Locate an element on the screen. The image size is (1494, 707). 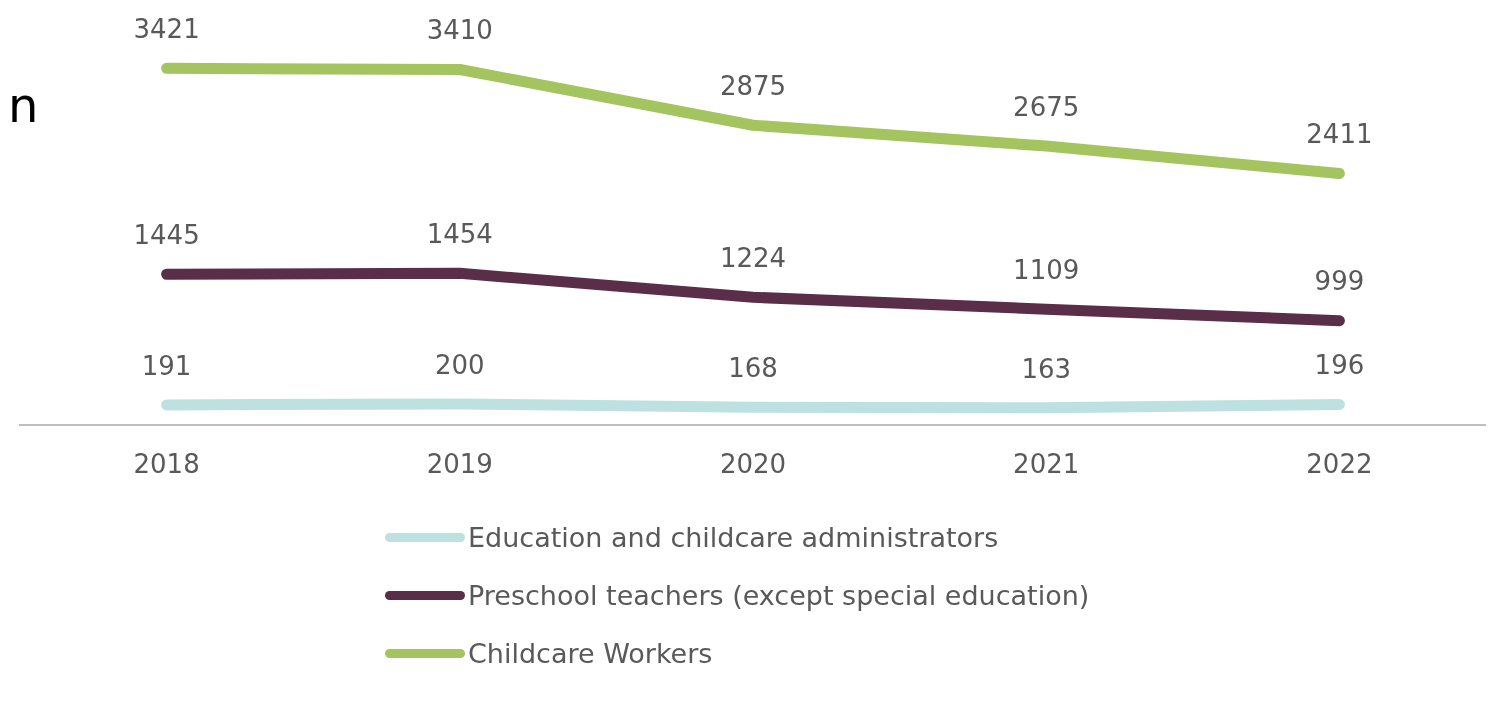
data-label: 168 is located at coordinates (753, 368).